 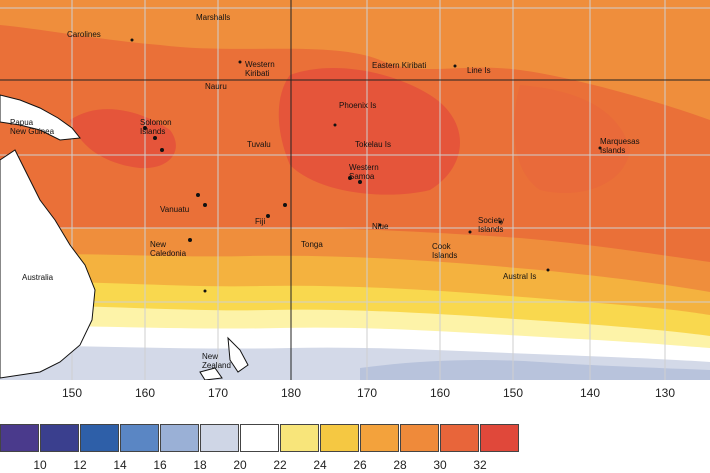 I want to click on legend-label: 22, so click(x=280, y=465).